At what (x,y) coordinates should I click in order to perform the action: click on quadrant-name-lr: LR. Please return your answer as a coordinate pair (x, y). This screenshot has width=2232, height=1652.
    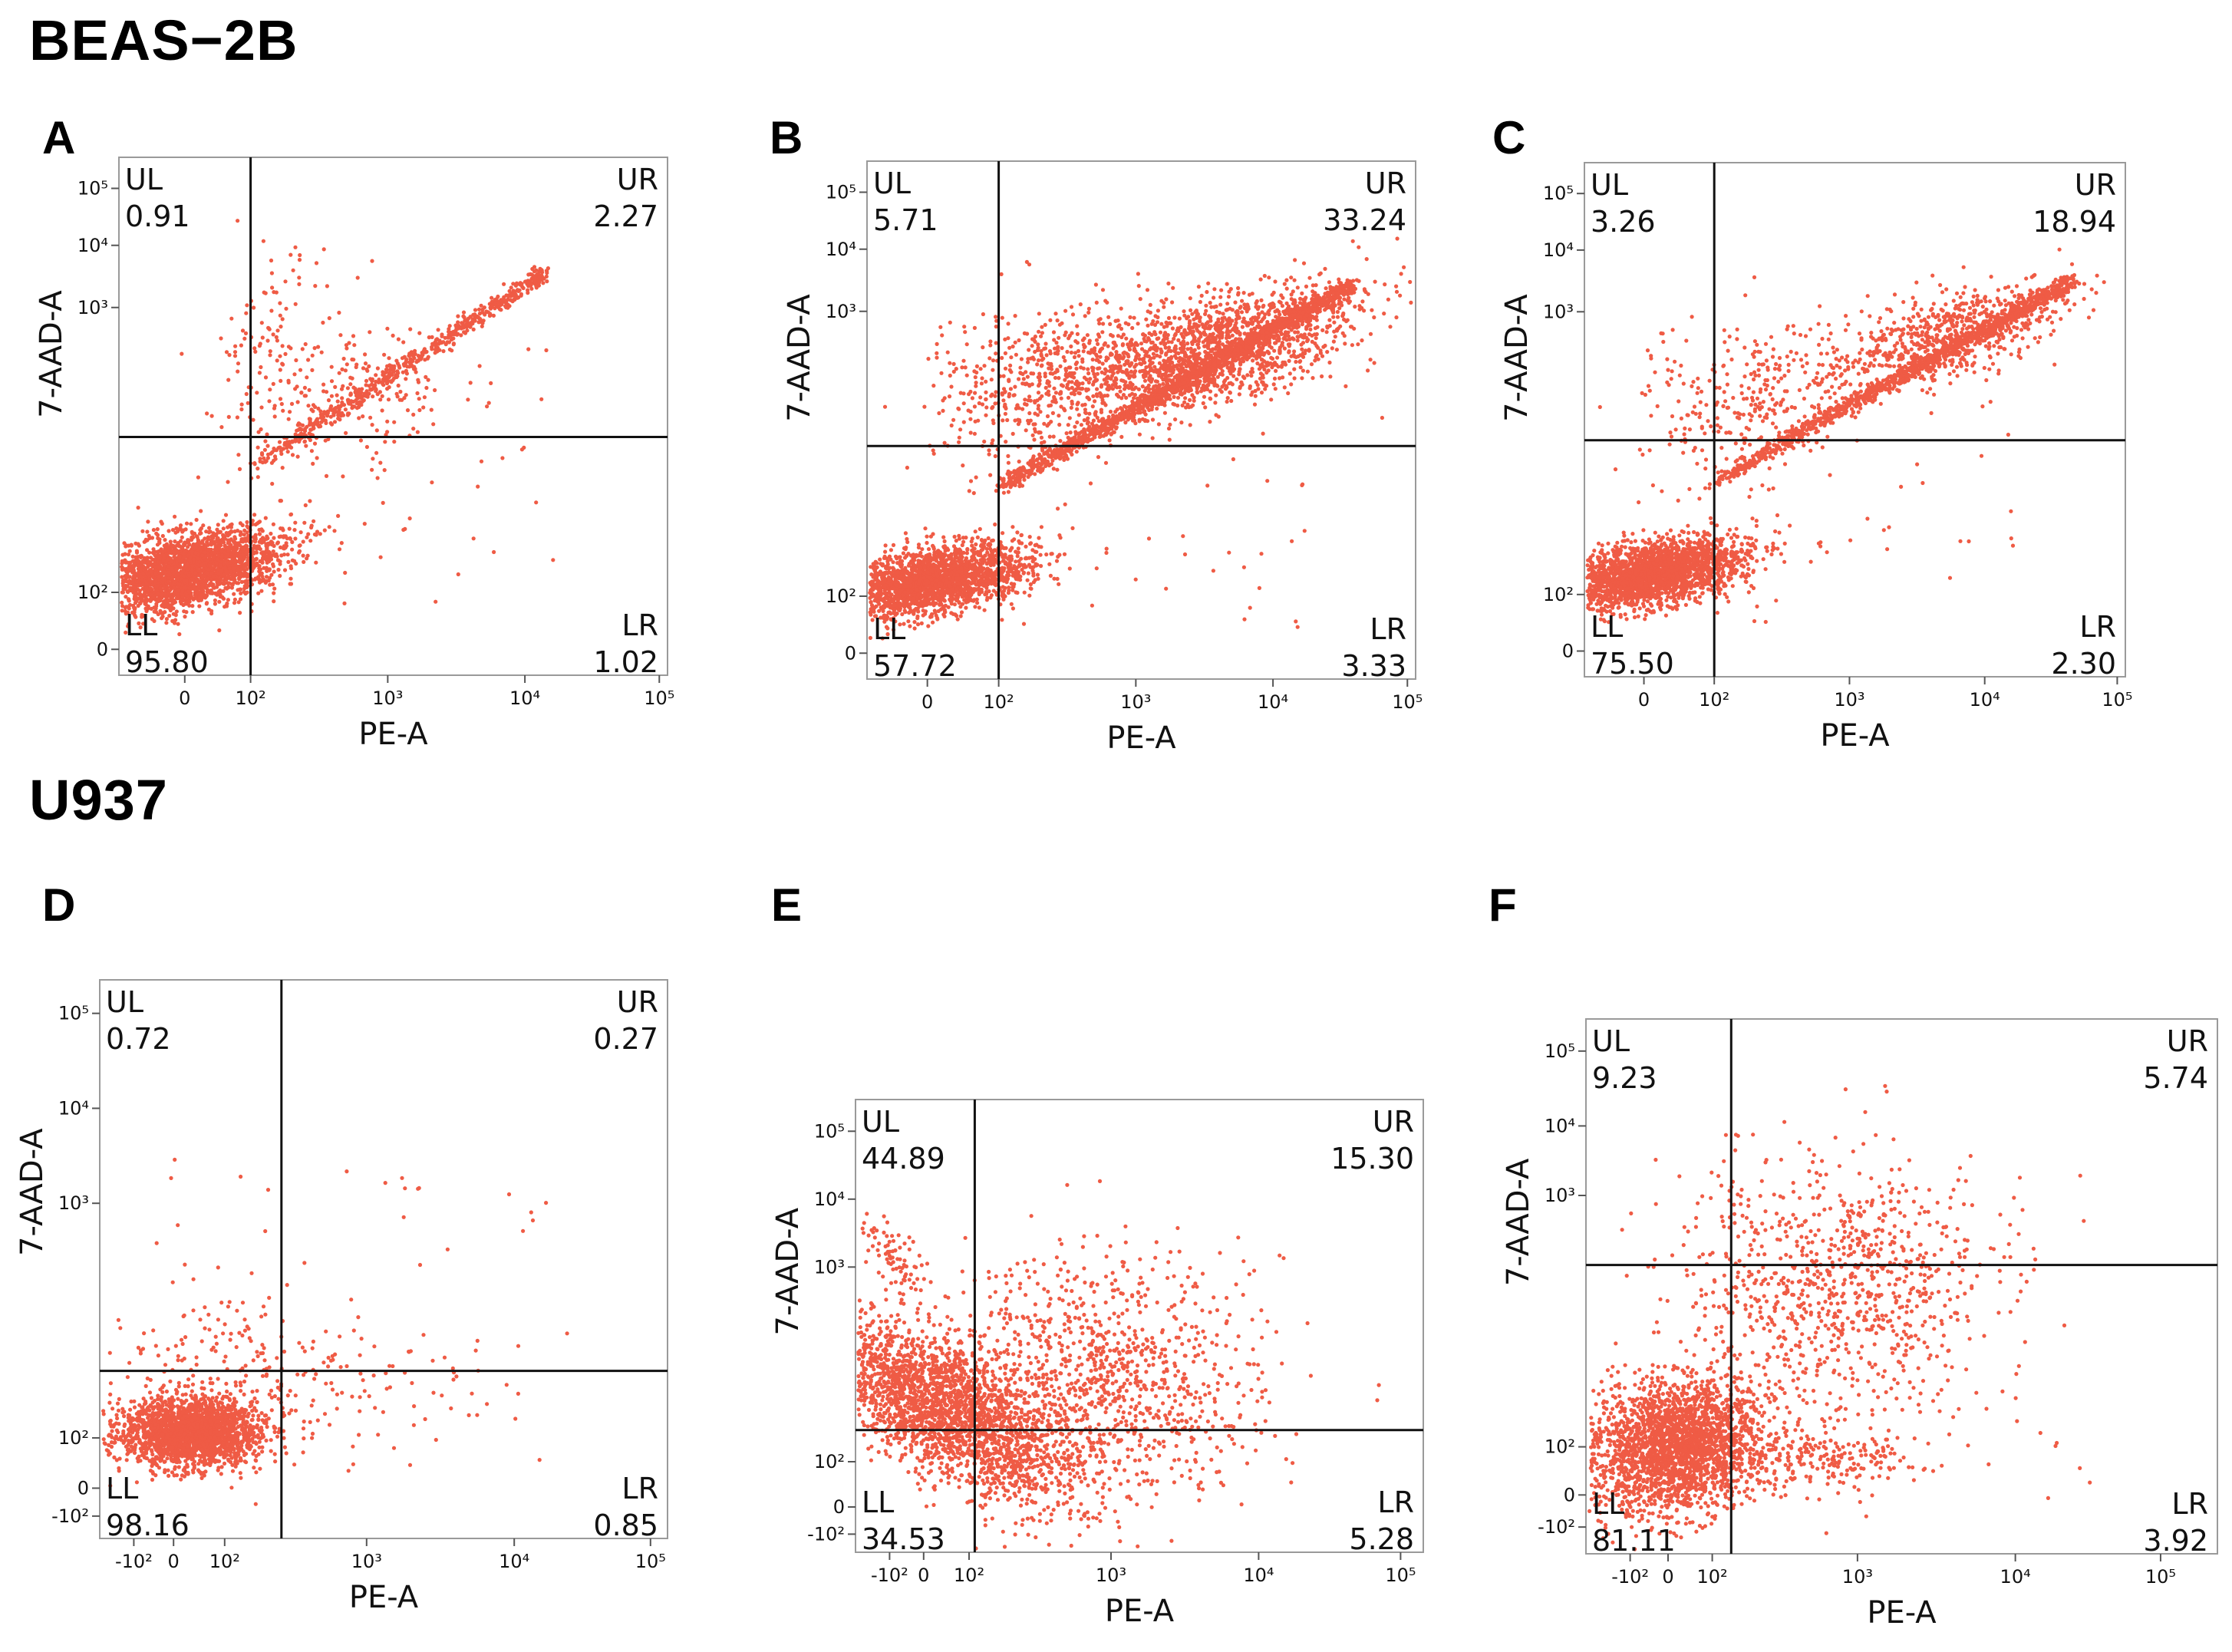
    Looking at the image, I should click on (639, 625).